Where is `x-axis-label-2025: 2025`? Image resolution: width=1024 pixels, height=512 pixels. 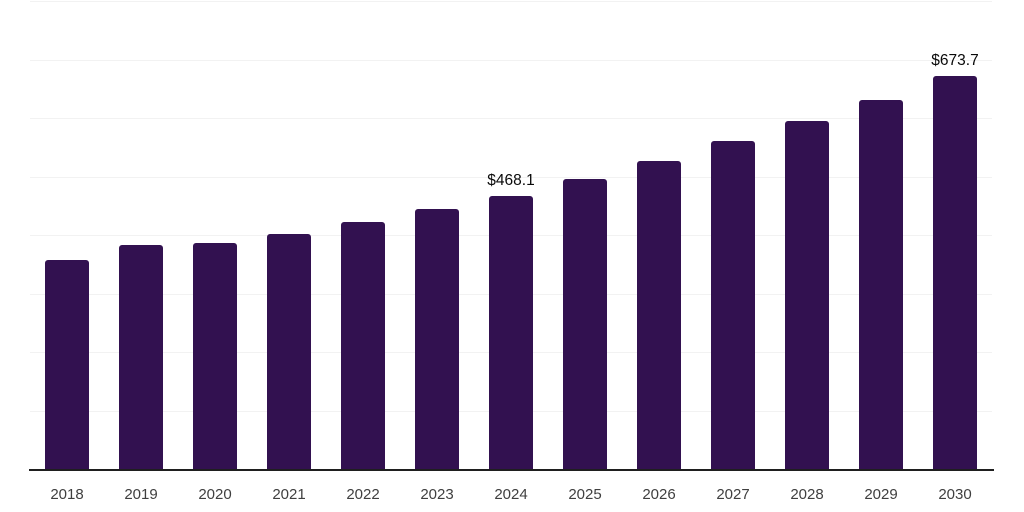 x-axis-label-2025: 2025 is located at coordinates (585, 494).